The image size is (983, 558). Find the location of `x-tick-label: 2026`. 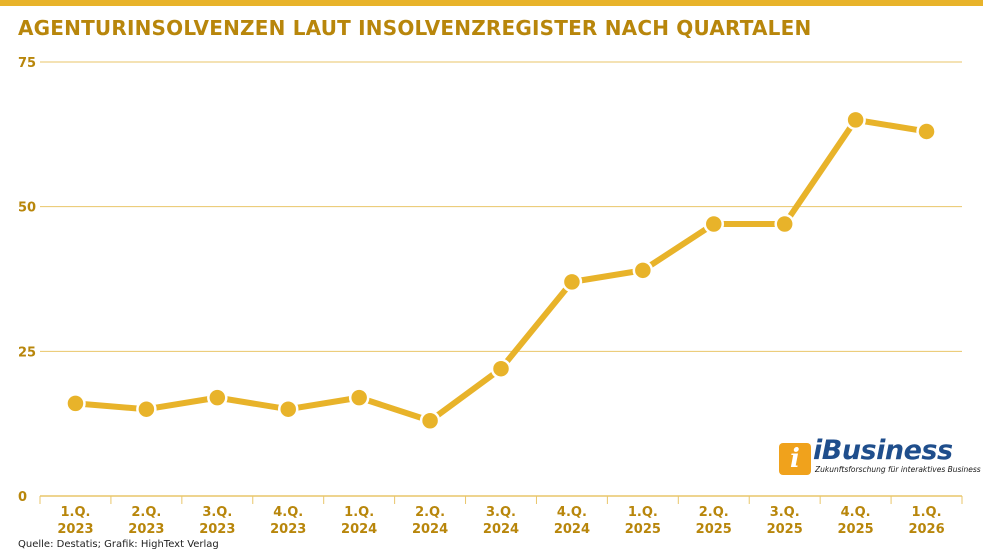

x-tick-label: 2026 is located at coordinates (926, 529).